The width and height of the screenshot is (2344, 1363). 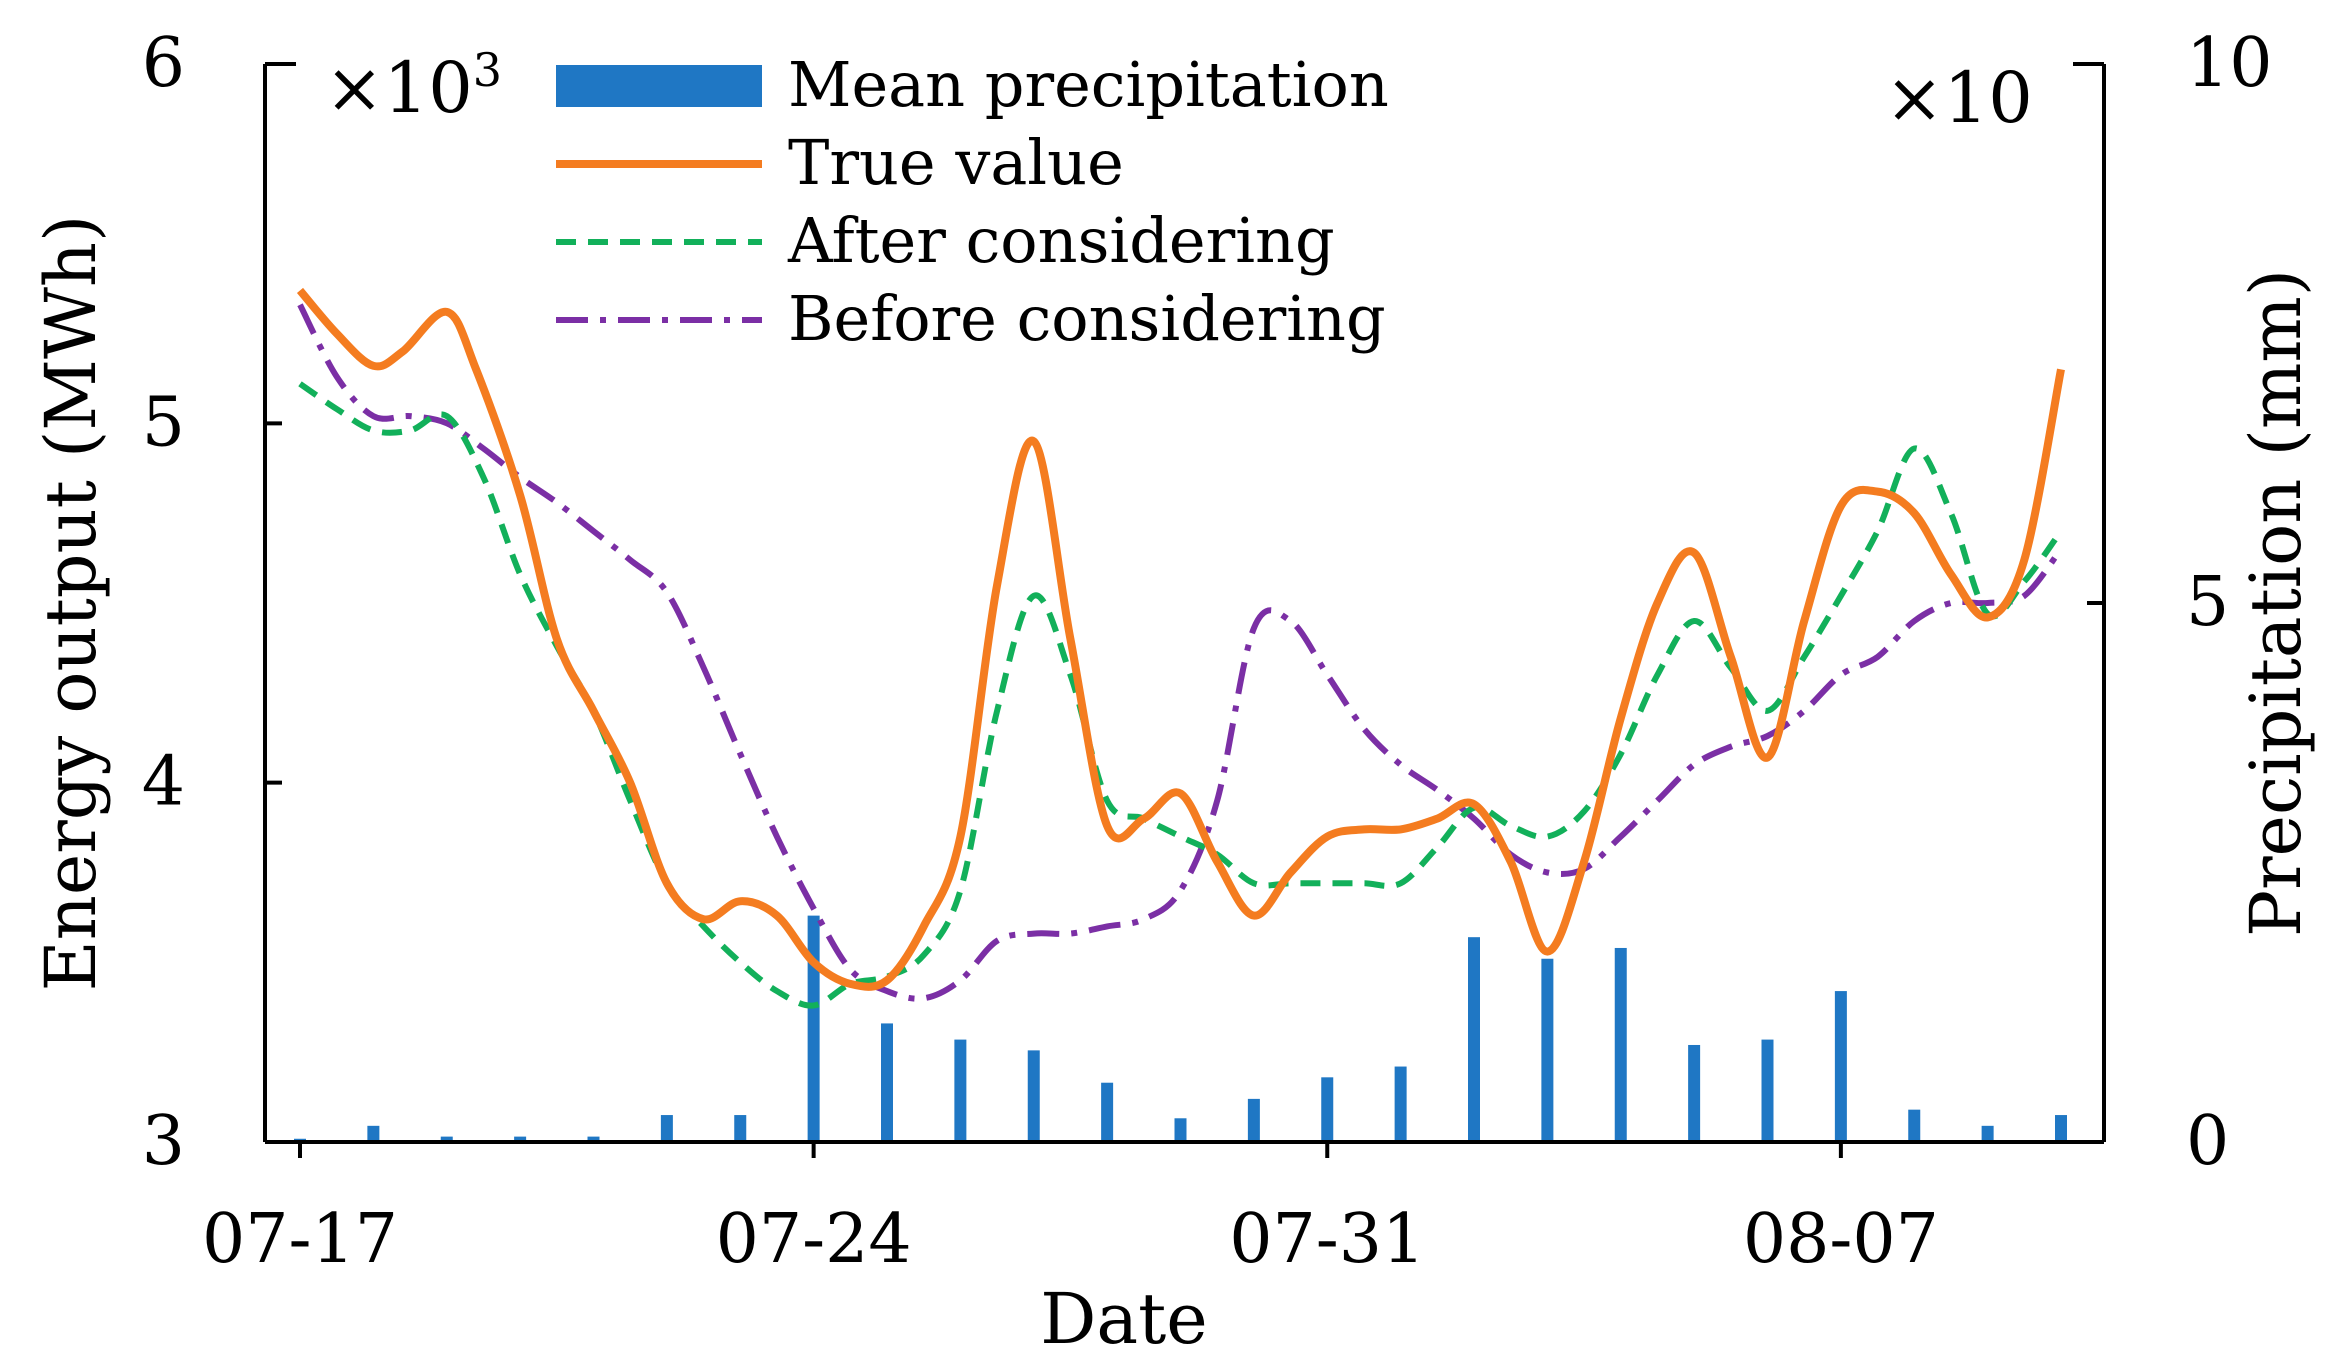 What do you see at coordinates (163, 782) in the screenshot?
I see `left-tick-label: 4` at bounding box center [163, 782].